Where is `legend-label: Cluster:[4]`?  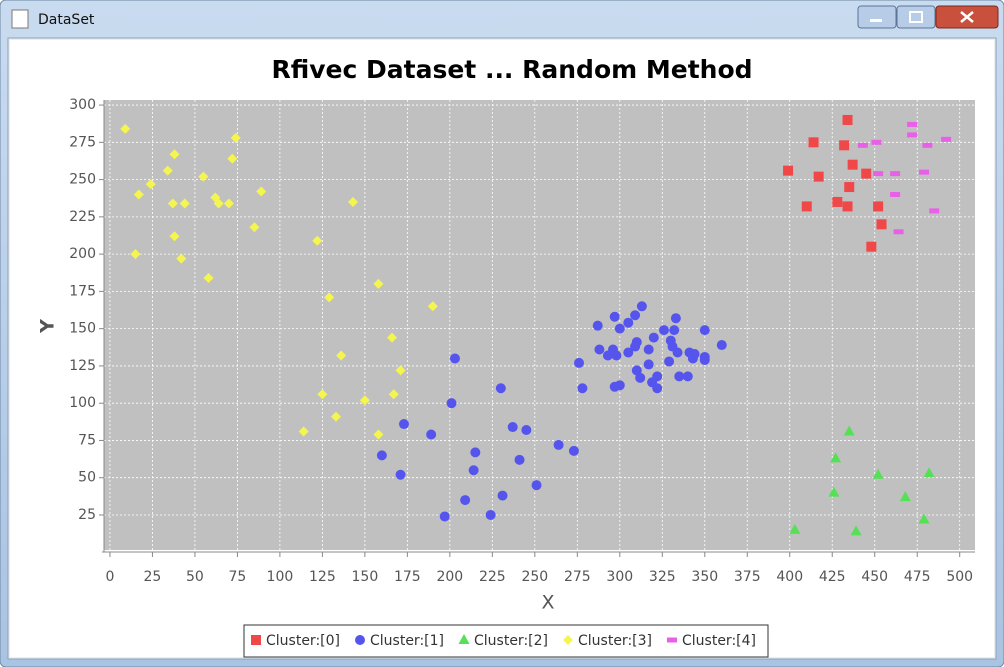
legend-label: Cluster:[4] is located at coordinates (719, 641).